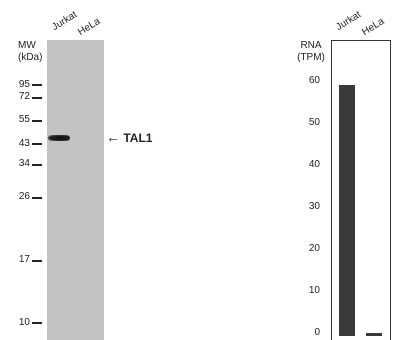 The image size is (394, 340). What do you see at coordinates (311, 57) in the screenshot?
I see `rna-header-line2: (TPM)` at bounding box center [311, 57].